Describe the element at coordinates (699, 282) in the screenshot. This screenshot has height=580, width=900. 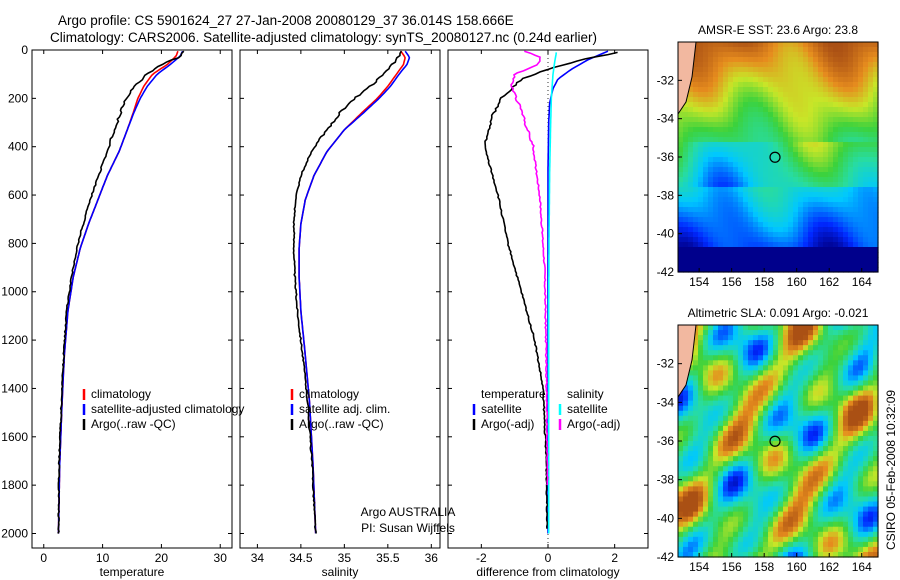
I see `x-tick-label: 154` at that location.